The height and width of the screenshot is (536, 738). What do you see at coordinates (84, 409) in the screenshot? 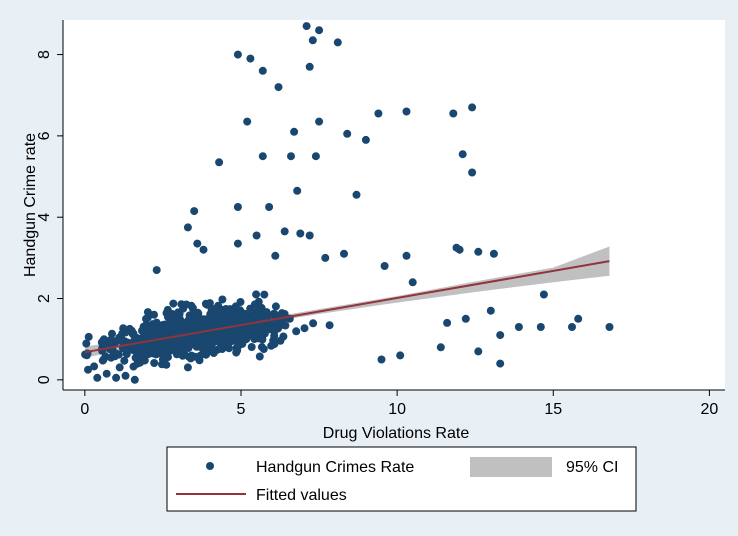
I see `x-tick-label: 0` at bounding box center [84, 409].